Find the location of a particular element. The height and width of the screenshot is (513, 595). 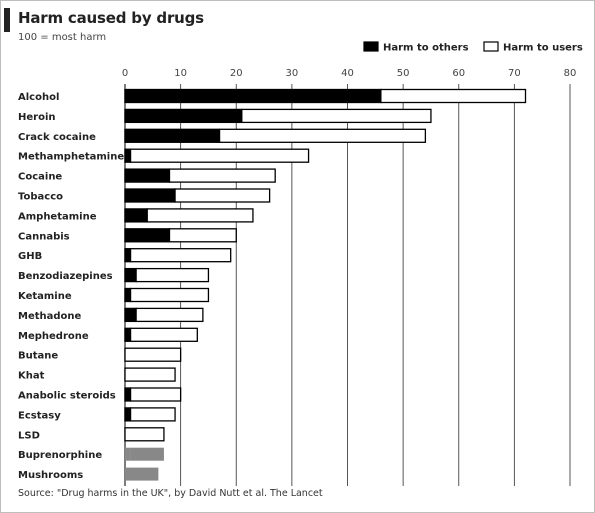

category-label-benzodiazepines: Benzodiazepines is located at coordinates (65, 276).